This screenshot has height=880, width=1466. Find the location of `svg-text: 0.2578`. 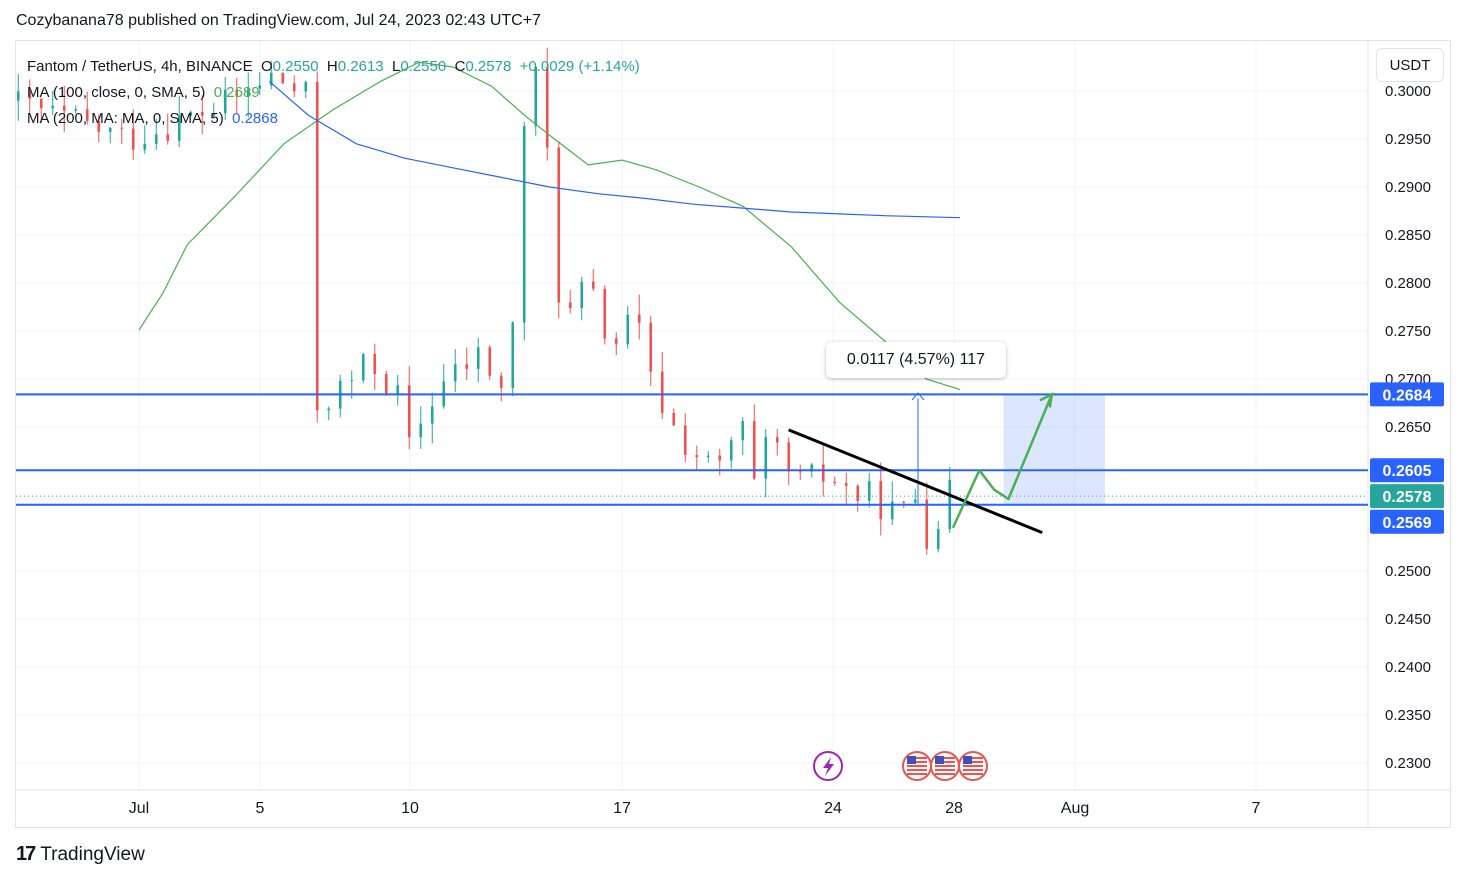

svg-text: 0.2578 is located at coordinates (1407, 497).